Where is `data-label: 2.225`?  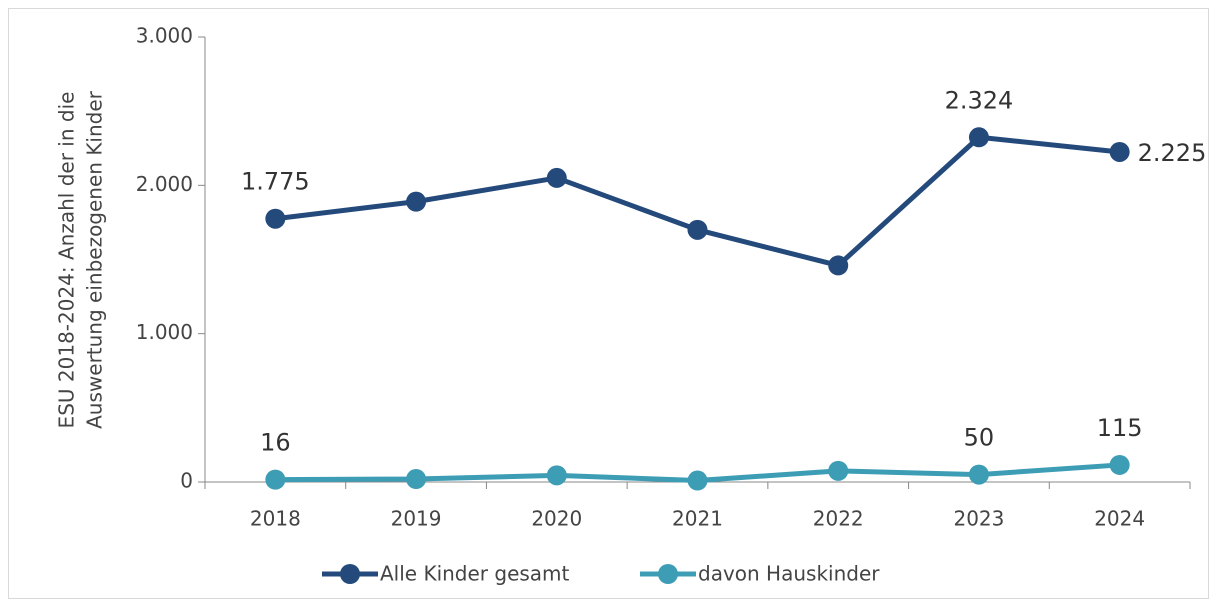
data-label: 2.225 is located at coordinates (1172, 153).